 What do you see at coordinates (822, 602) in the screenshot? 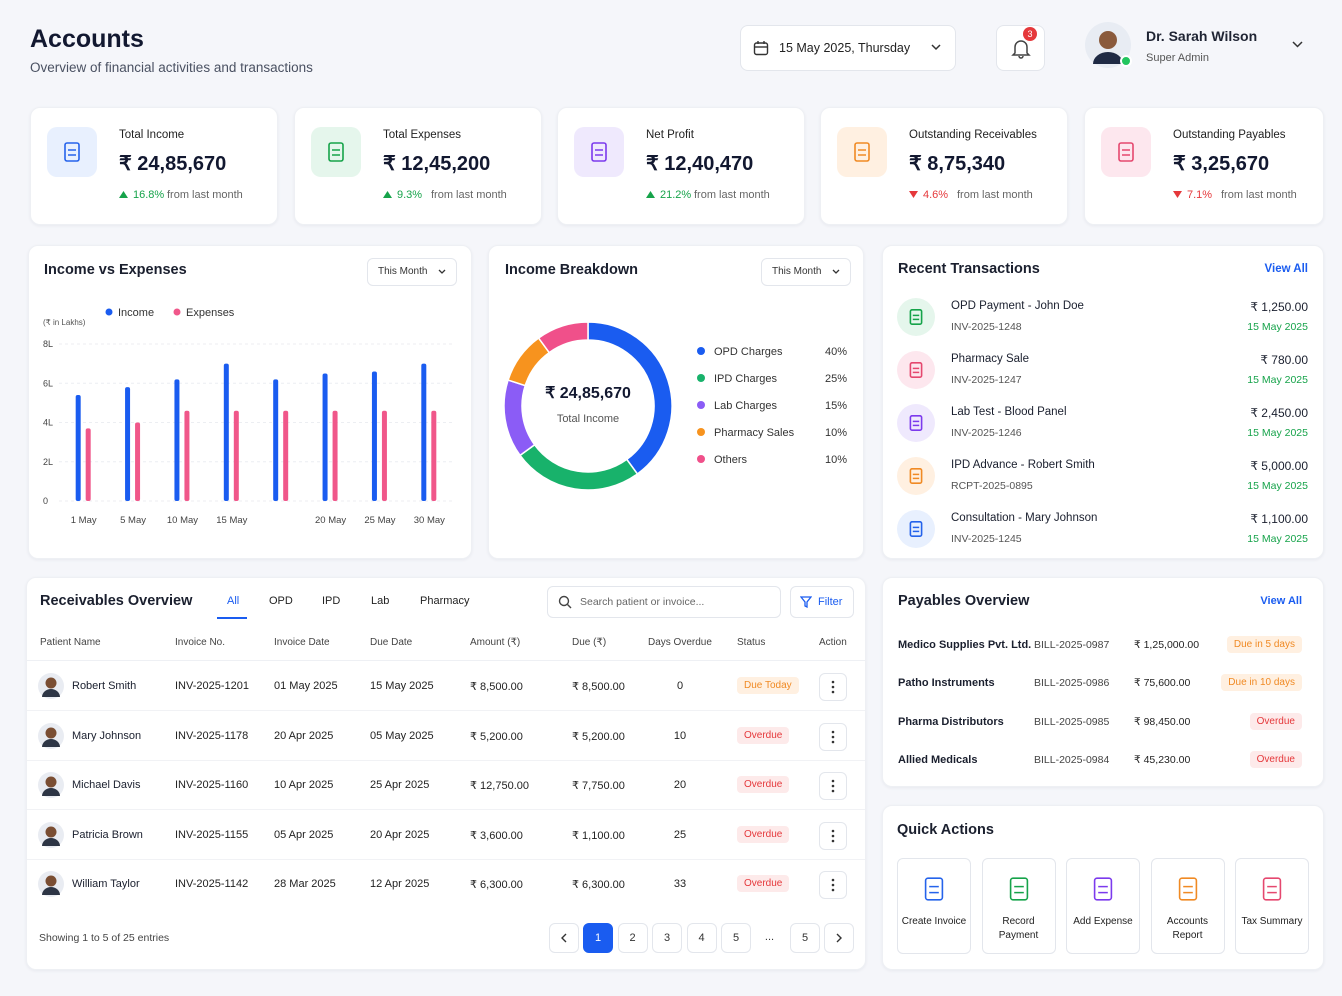
I see `filter-button: Filter` at bounding box center [822, 602].